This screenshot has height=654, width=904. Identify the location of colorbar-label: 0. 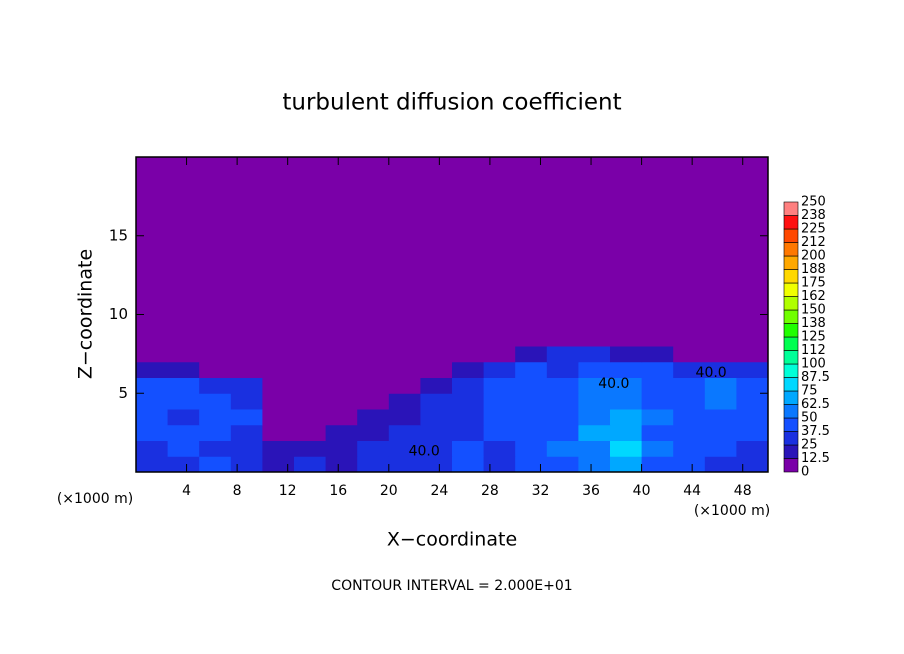
(805, 472).